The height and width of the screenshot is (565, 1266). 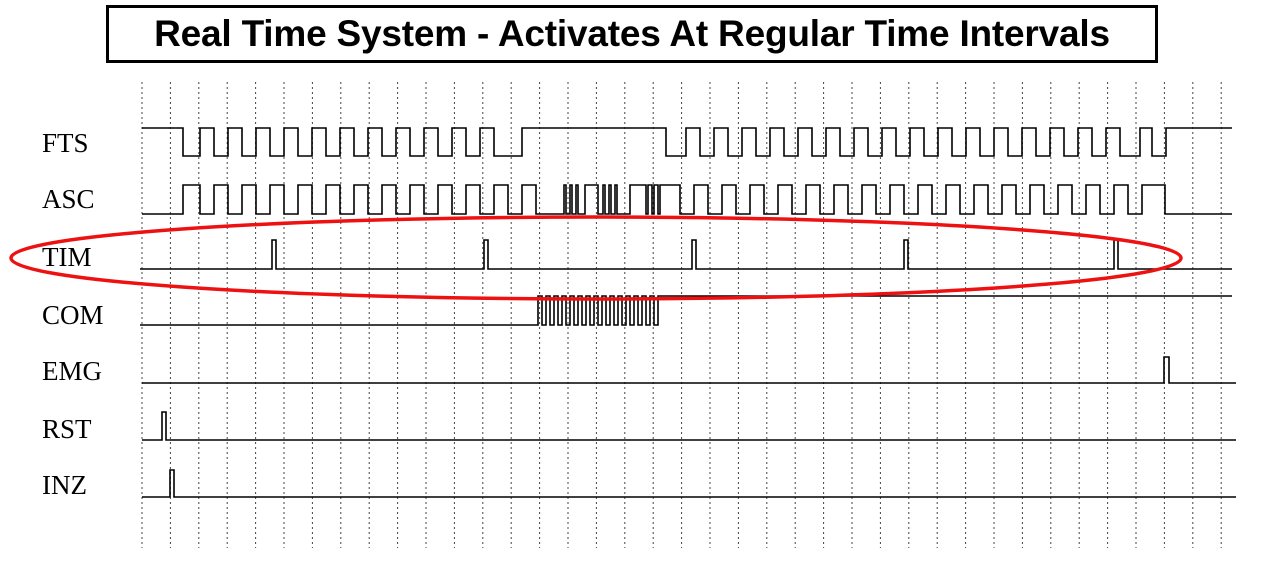 What do you see at coordinates (689, 370) in the screenshot?
I see `waveform-emg` at bounding box center [689, 370].